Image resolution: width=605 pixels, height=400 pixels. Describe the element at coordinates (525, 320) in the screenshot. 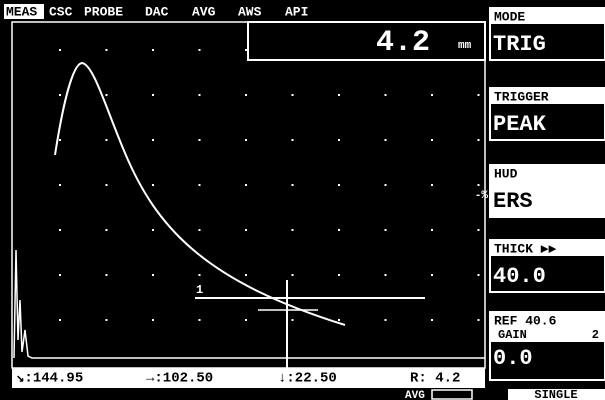

I see `panel-label: REF 40.6` at that location.